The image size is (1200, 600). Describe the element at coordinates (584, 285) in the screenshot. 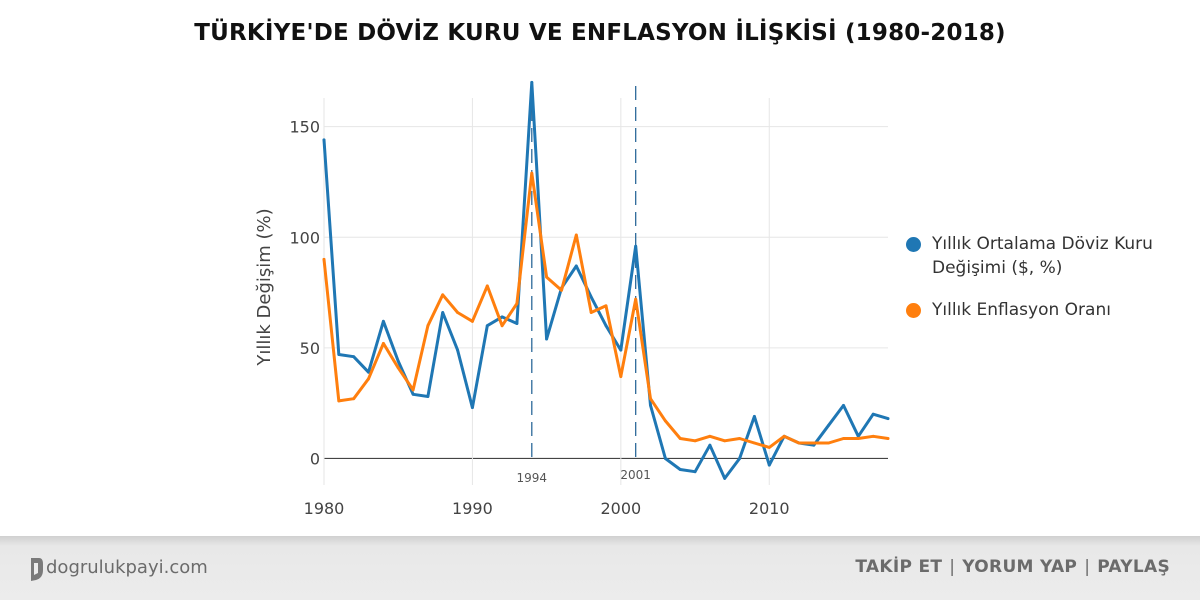

I see `annotation-layer: 1994 2001` at that location.